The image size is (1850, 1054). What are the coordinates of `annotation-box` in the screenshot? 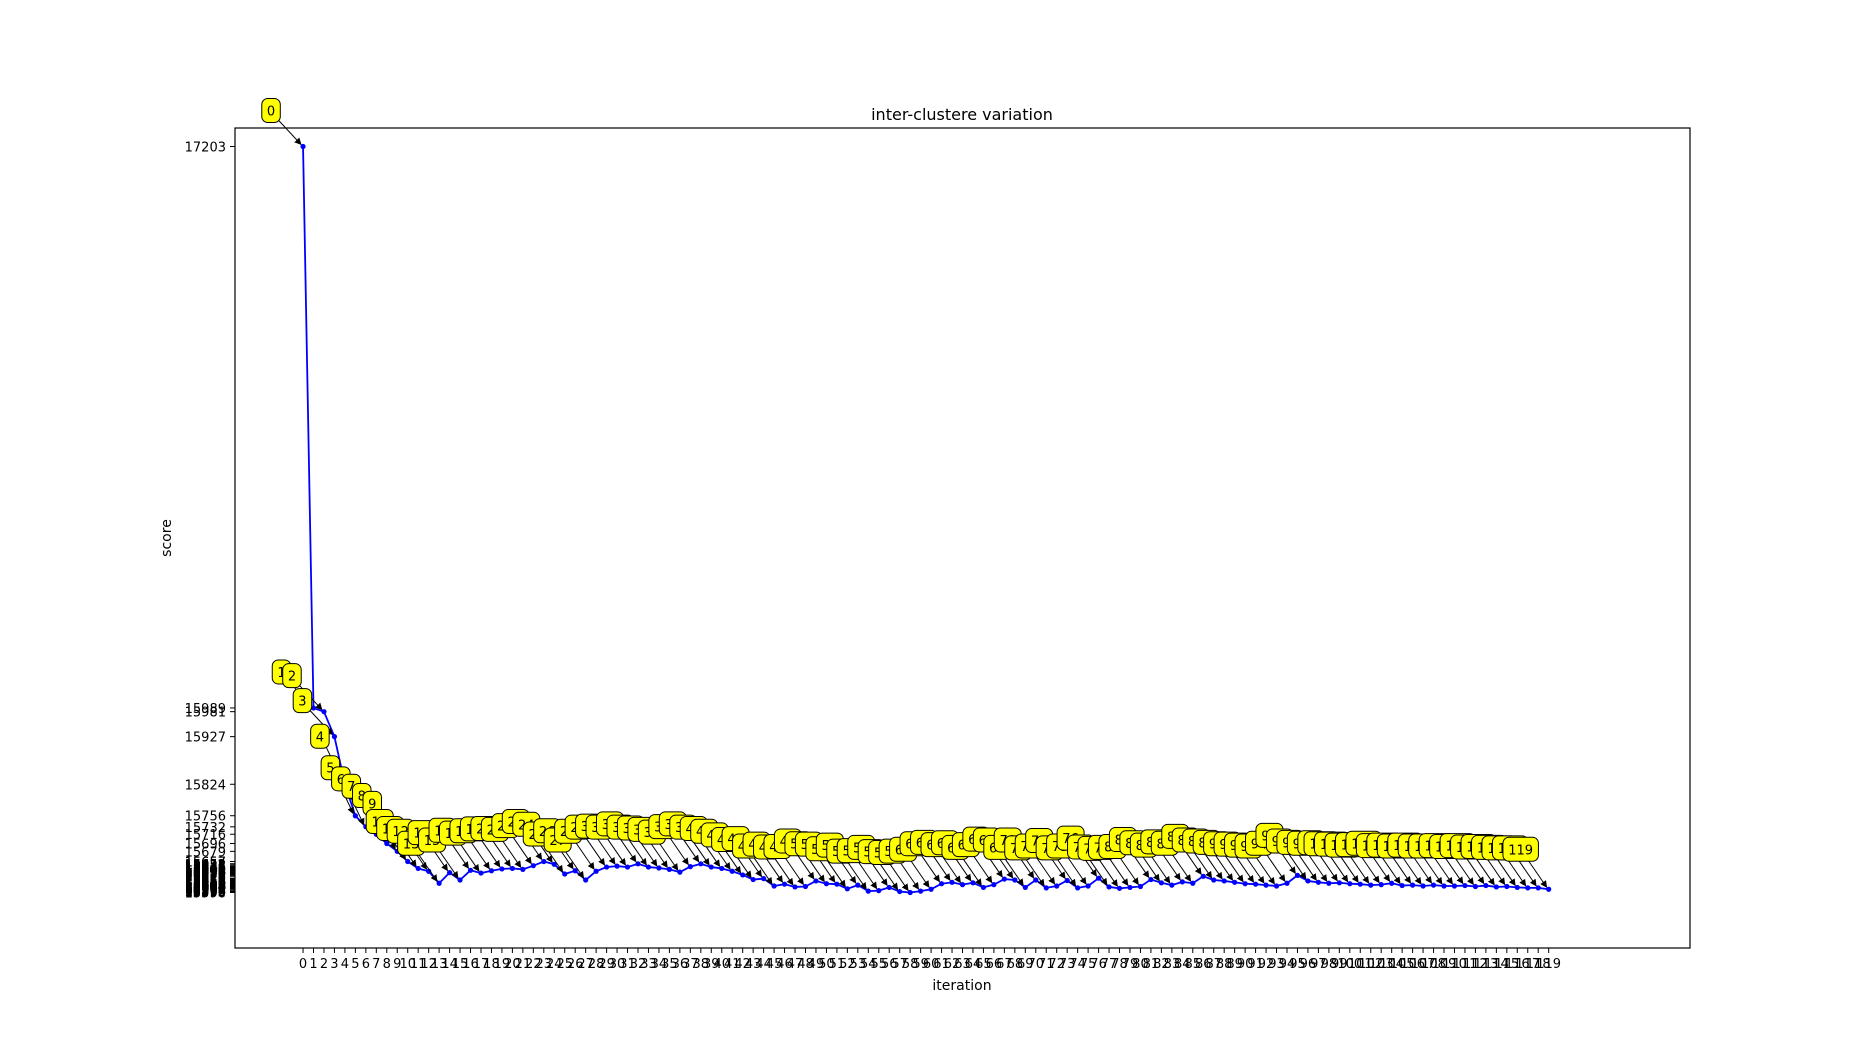 It's located at (302, 701).